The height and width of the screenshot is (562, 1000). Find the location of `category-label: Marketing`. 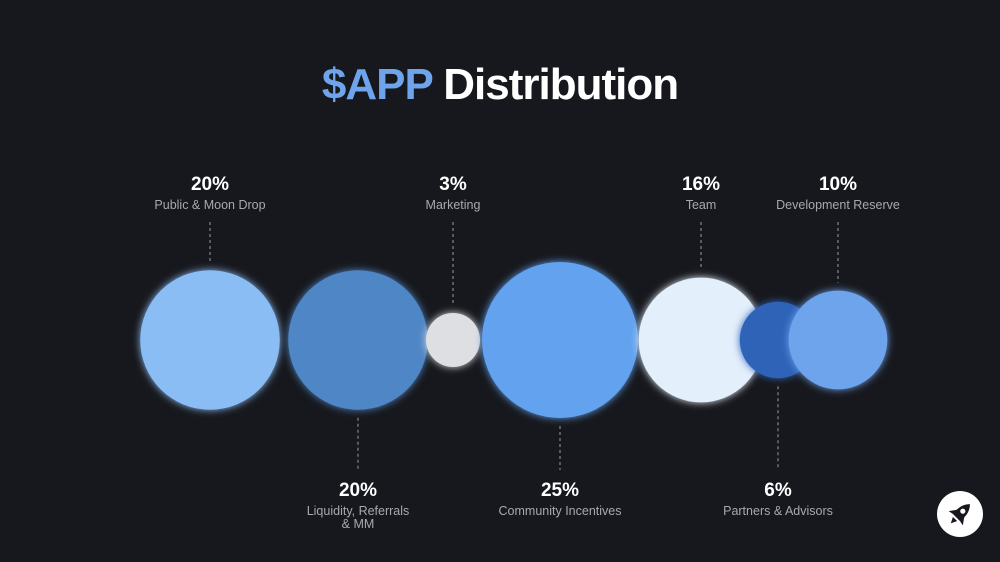

category-label: Marketing is located at coordinates (453, 205).